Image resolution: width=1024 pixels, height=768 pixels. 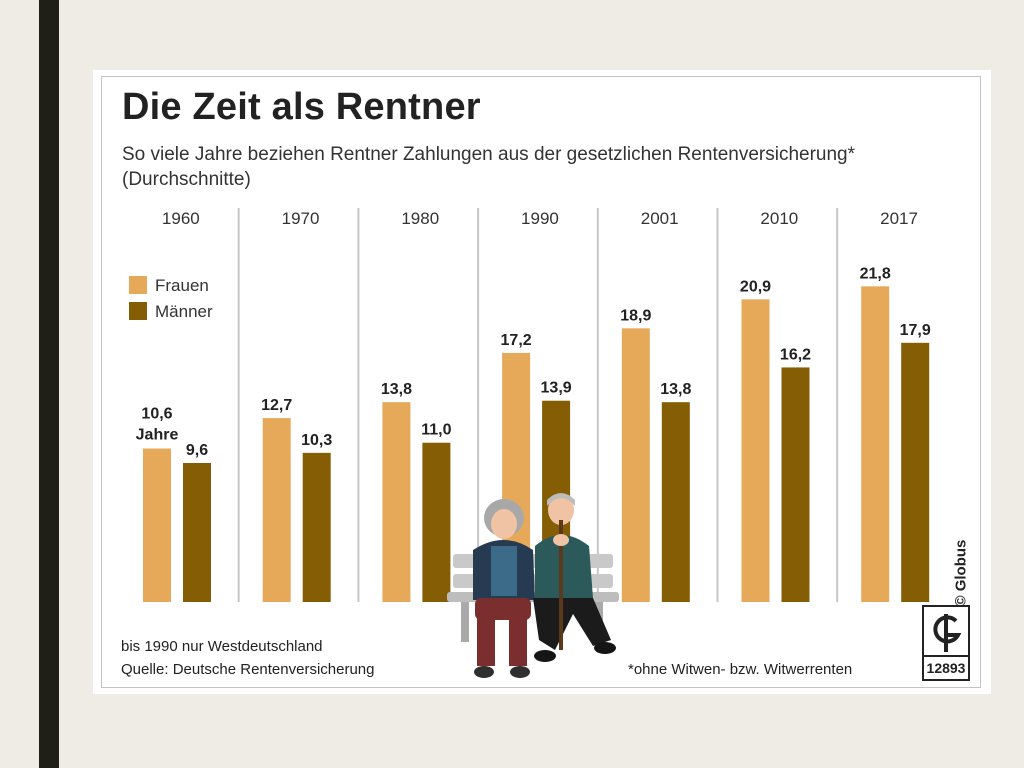 I want to click on copyright-text: © Globus, so click(x=961, y=573).